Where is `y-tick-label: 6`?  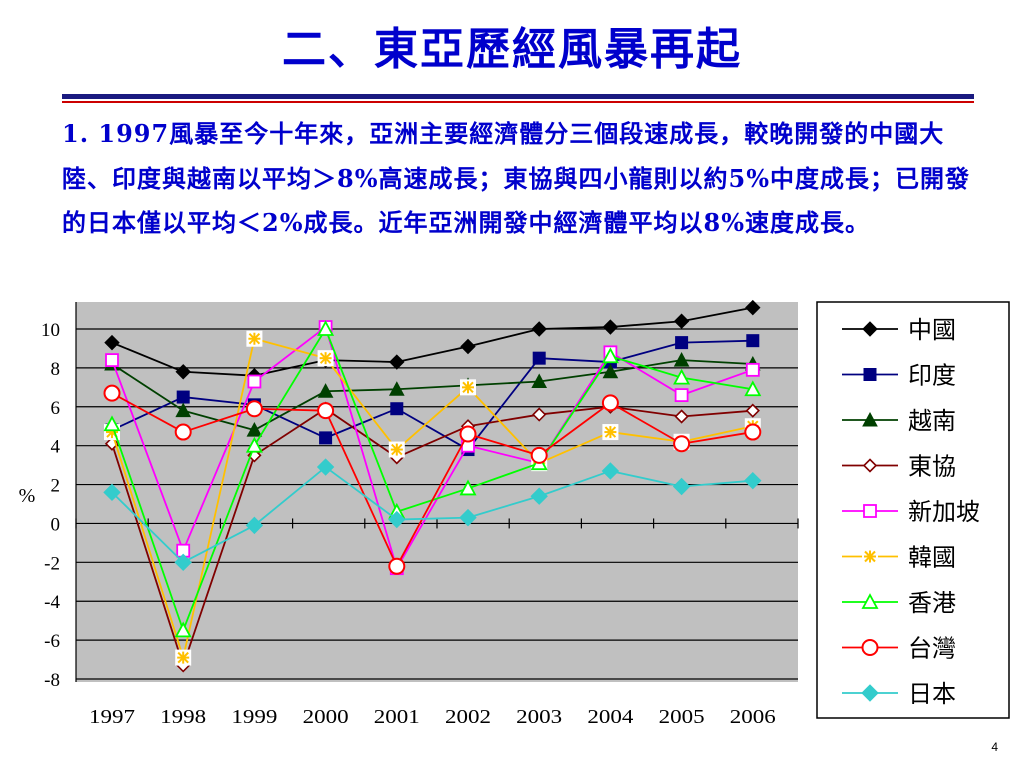 y-tick-label: 6 is located at coordinates (56, 408).